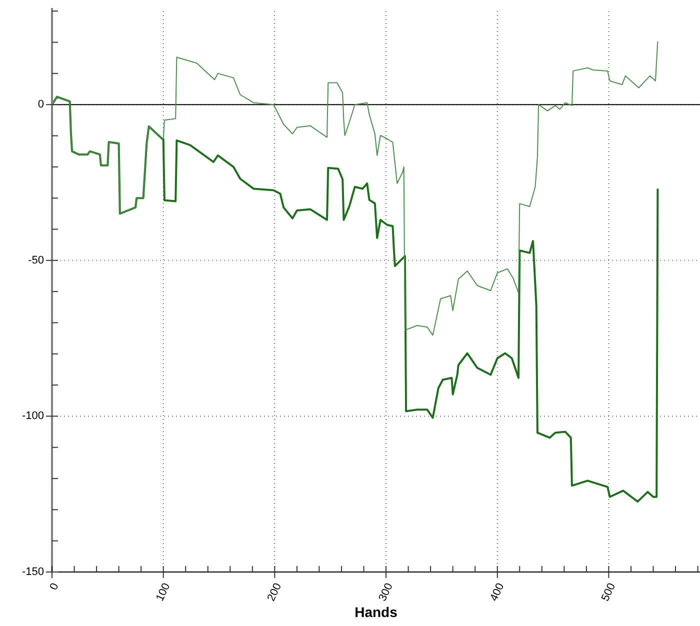  Describe the element at coordinates (55, 586) in the screenshot. I see `x-tick-label: 0` at that location.